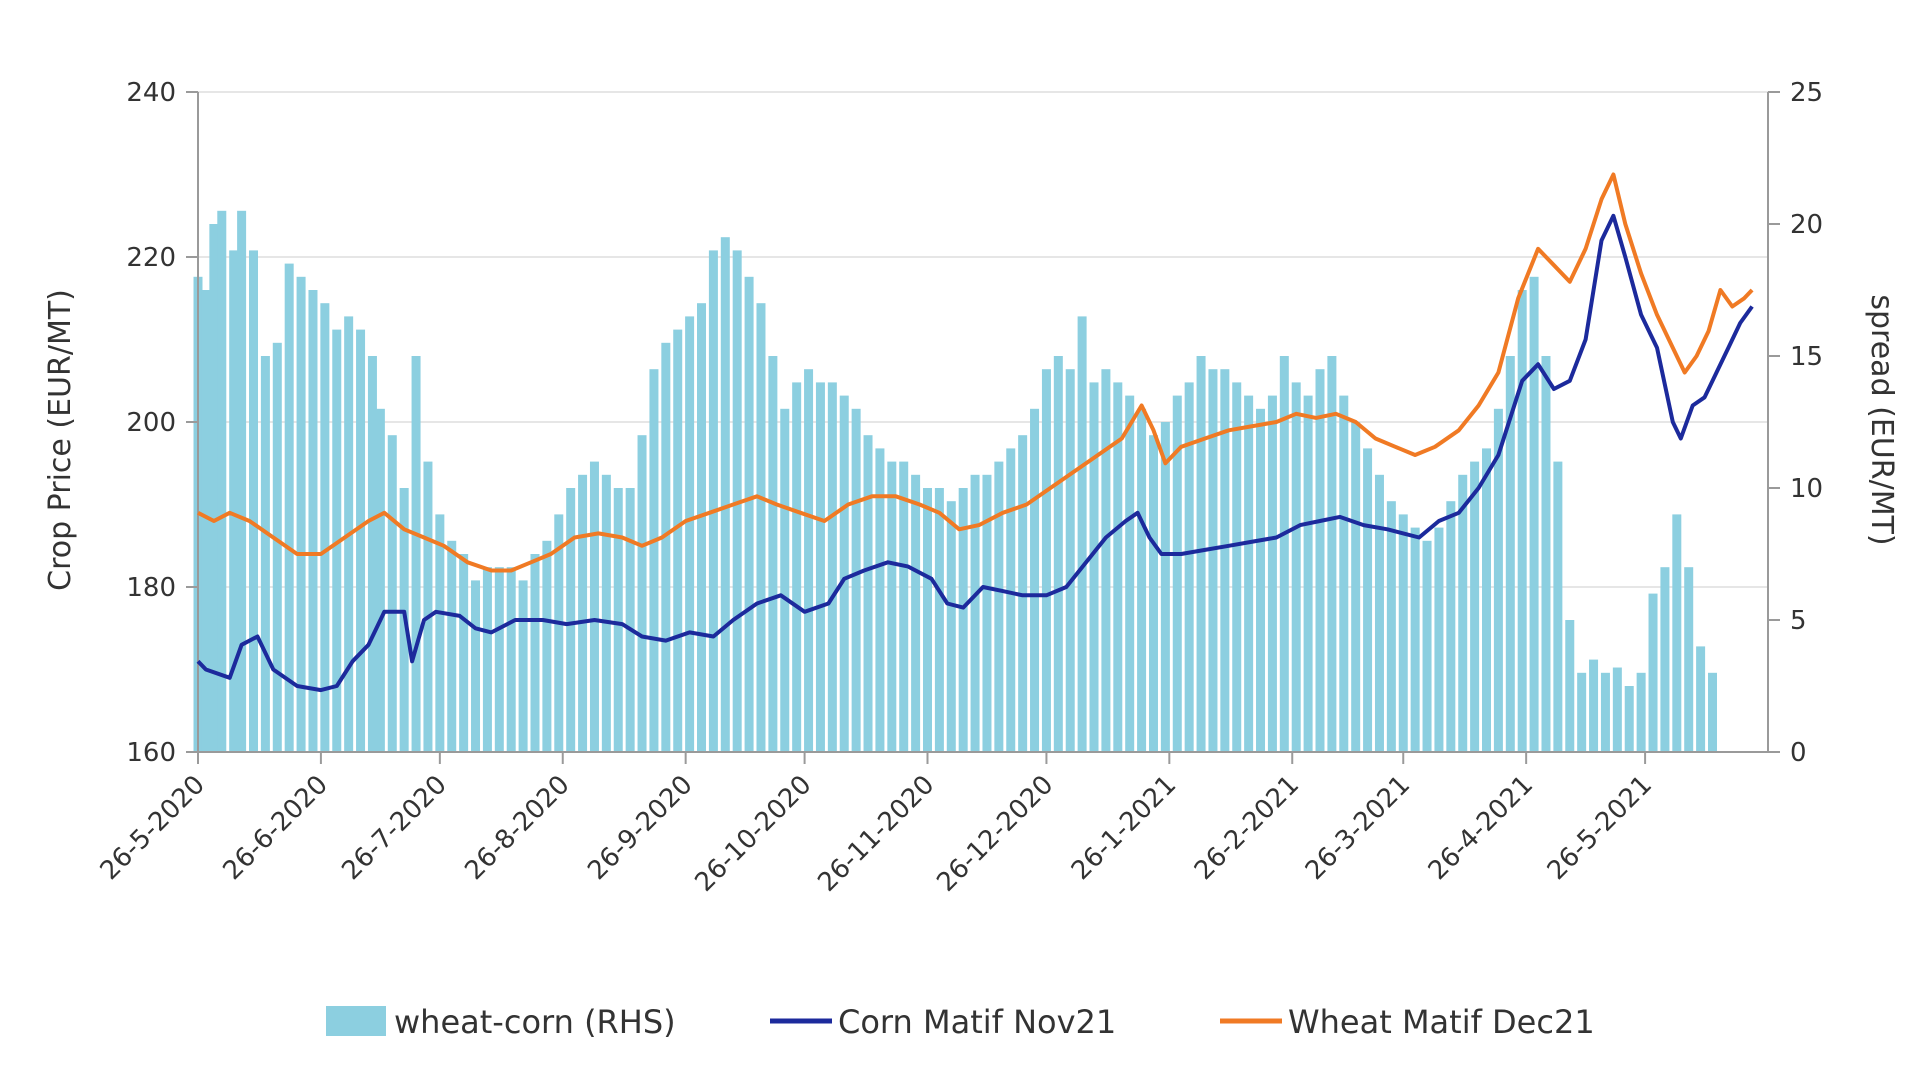 The width and height of the screenshot is (1920, 1080). Describe the element at coordinates (1481, 828) in the screenshot. I see `x-tick-label: 26-4-2021` at that location.